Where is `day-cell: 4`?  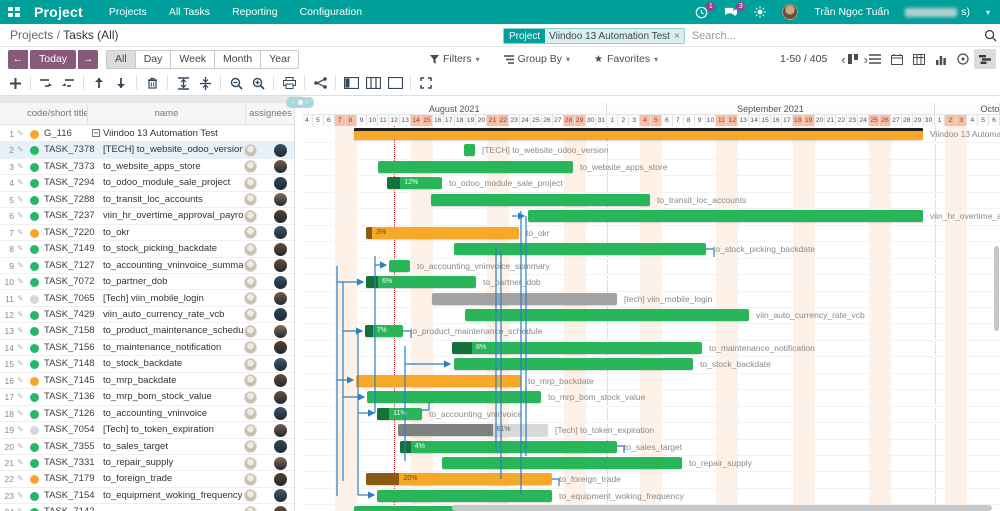 day-cell: 4 is located at coordinates (307, 120).